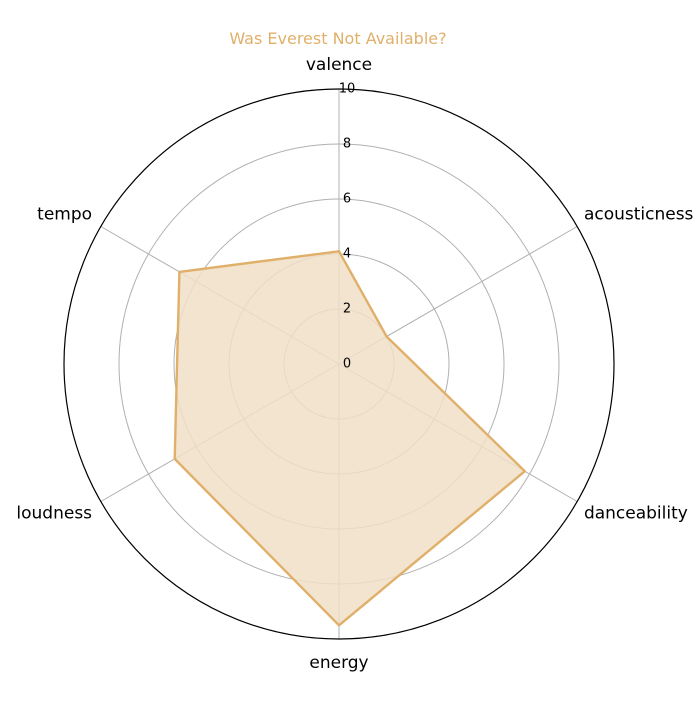  What do you see at coordinates (174, 459) in the screenshot?
I see `data-point-loudness` at bounding box center [174, 459].